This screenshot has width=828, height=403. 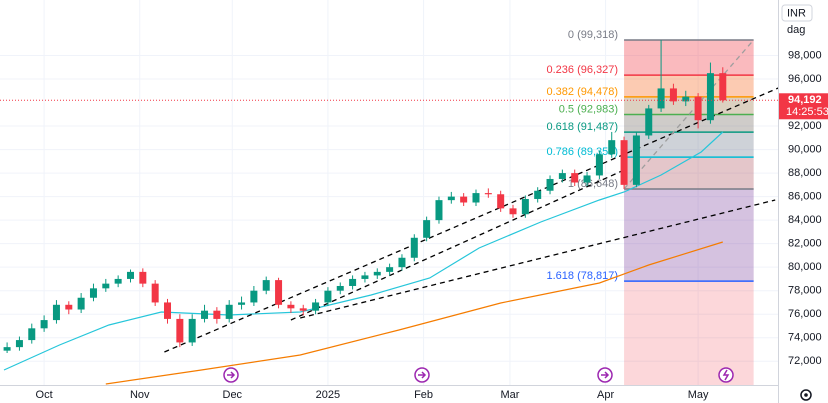 I want to click on y-tick-label: 74,000, so click(x=805, y=338).